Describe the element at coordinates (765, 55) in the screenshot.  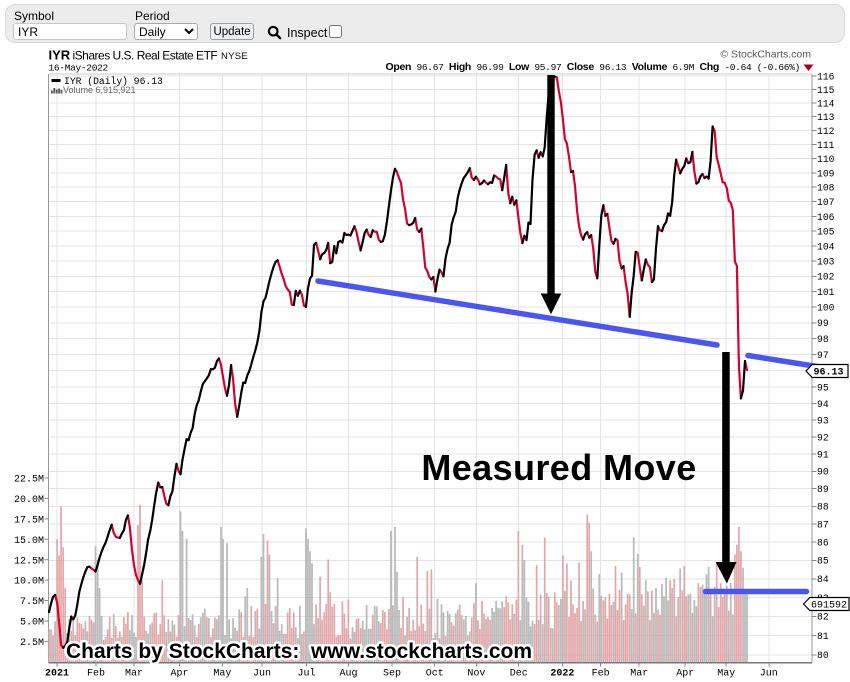
I see `svg-text: © StockCharts.com` at that location.